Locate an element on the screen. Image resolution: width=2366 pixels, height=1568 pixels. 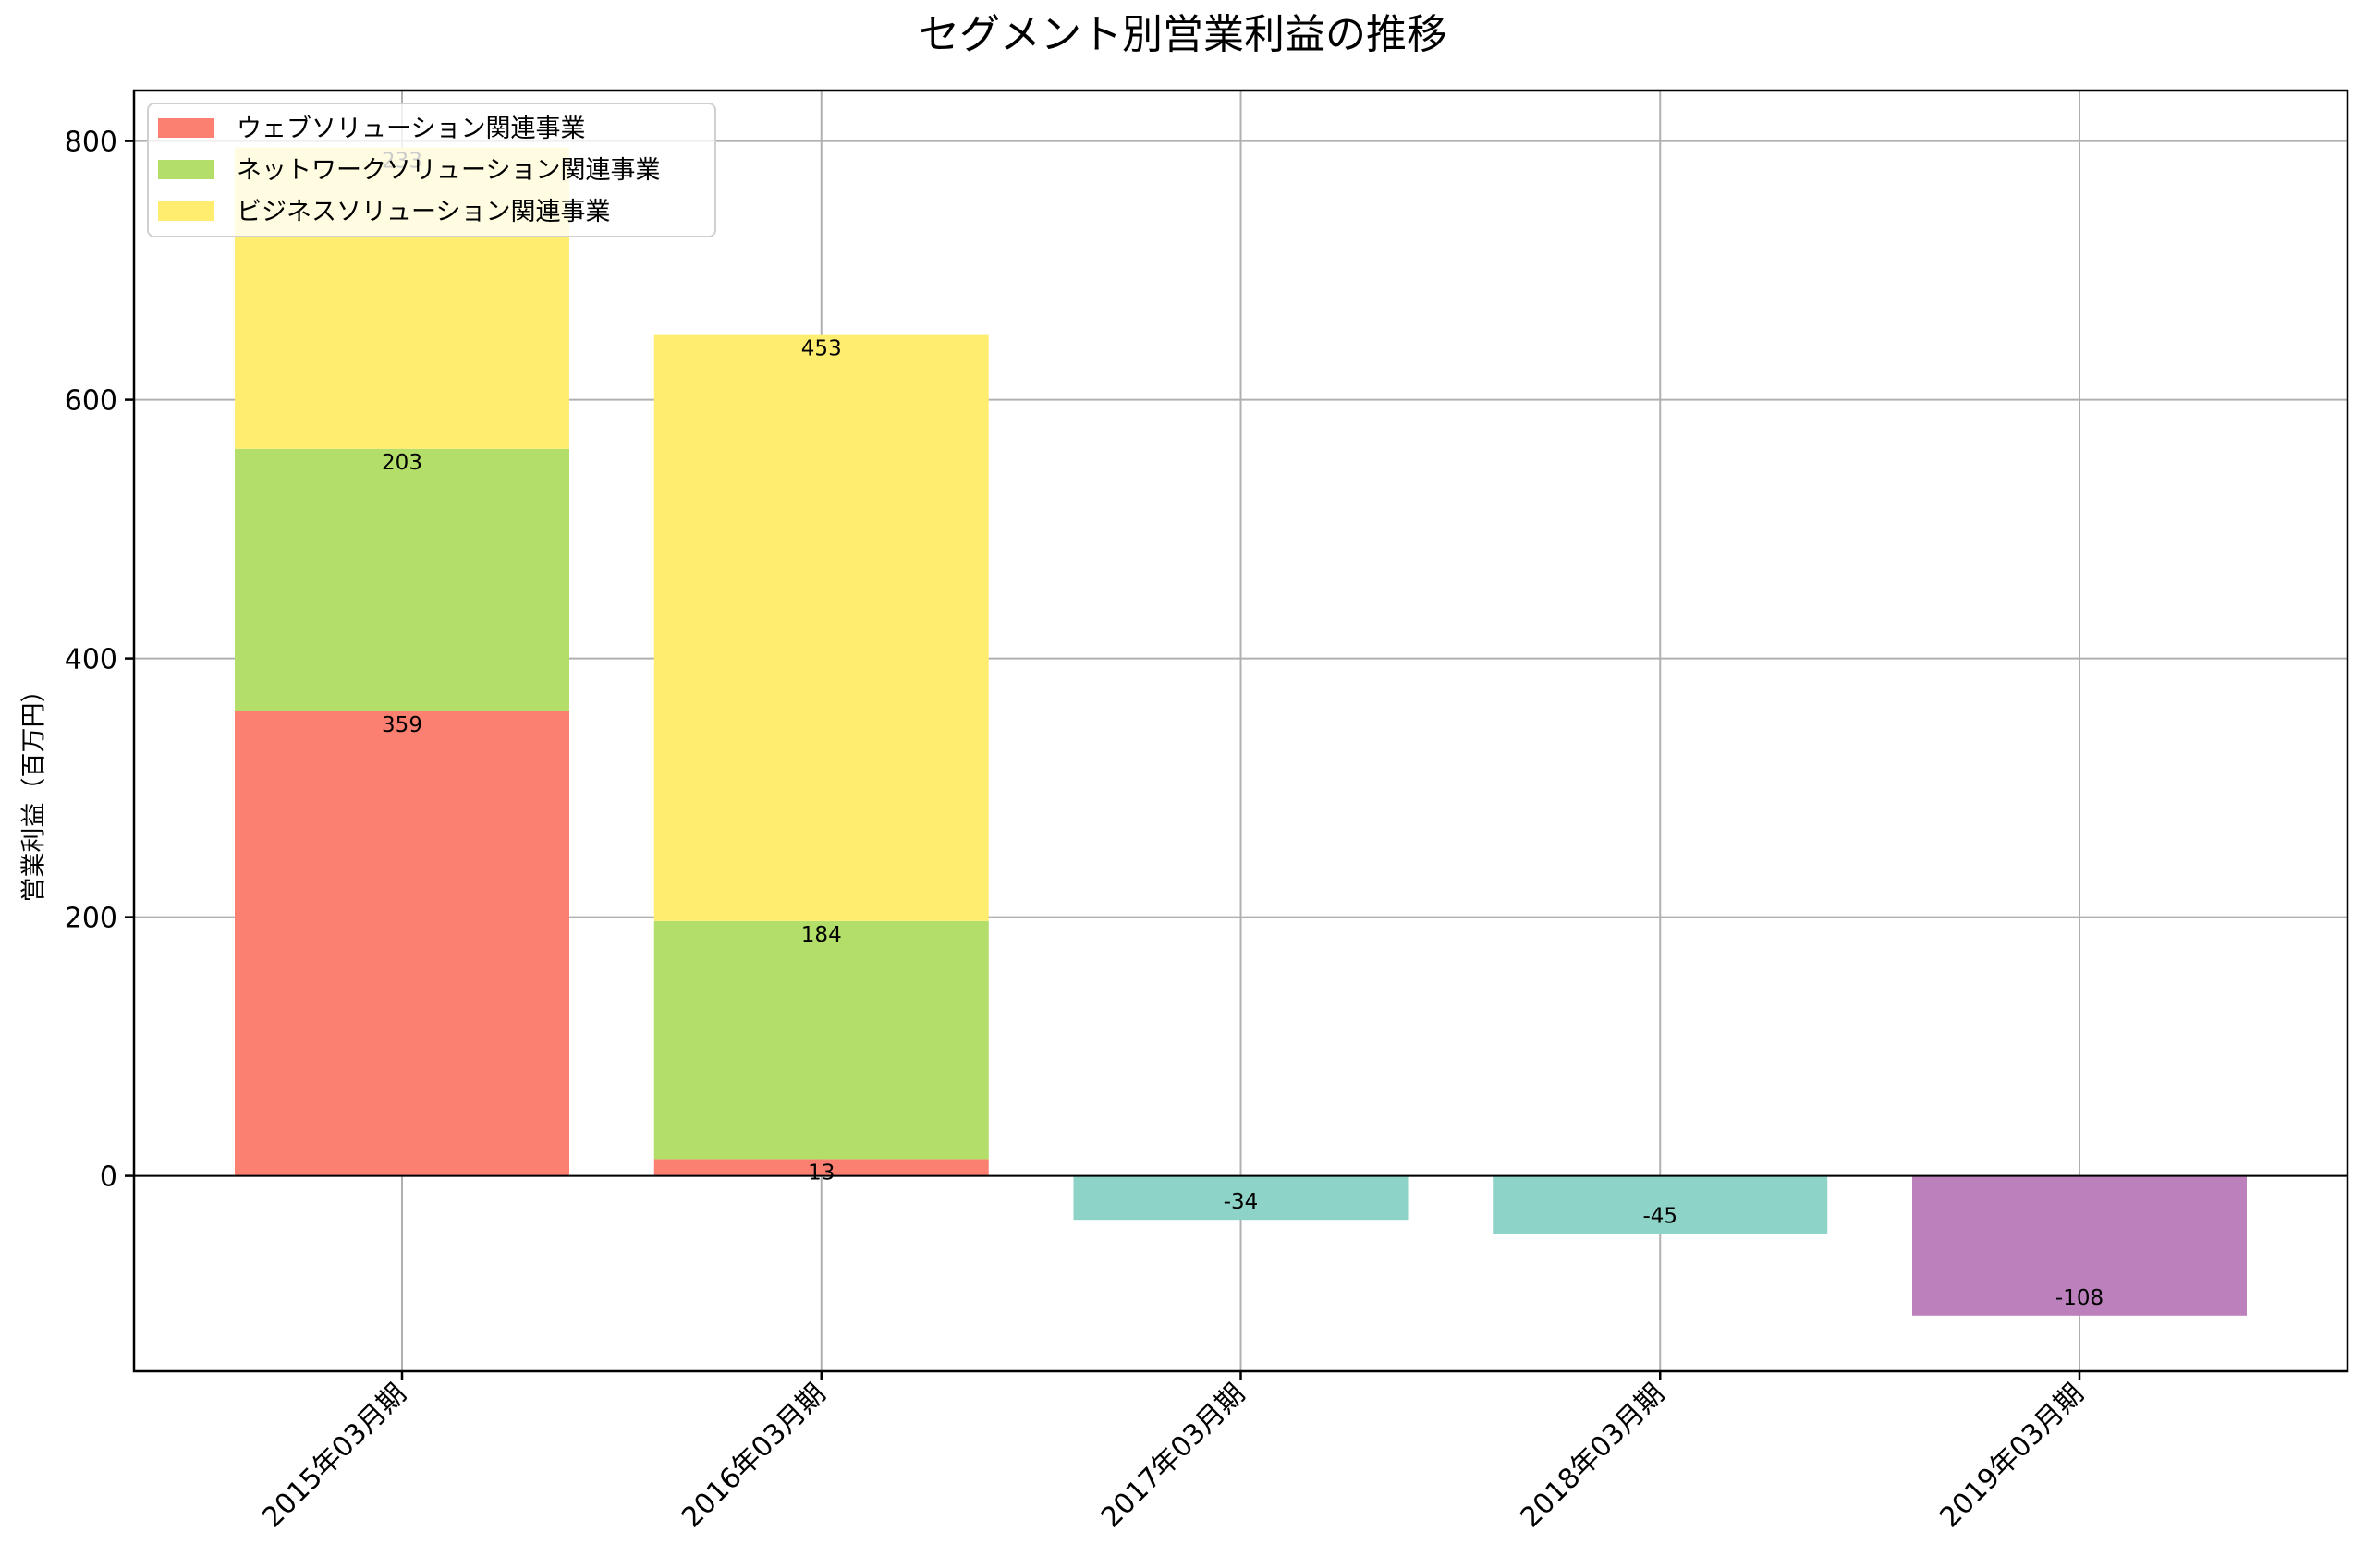
bar-value-label: 203 is located at coordinates (402, 463).